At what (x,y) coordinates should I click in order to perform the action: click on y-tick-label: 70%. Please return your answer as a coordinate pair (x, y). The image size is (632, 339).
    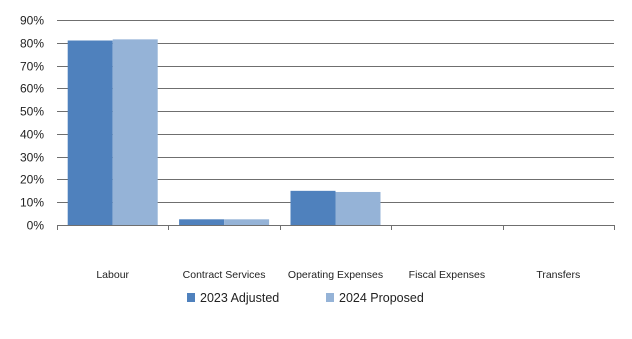
    Looking at the image, I should click on (32, 67).